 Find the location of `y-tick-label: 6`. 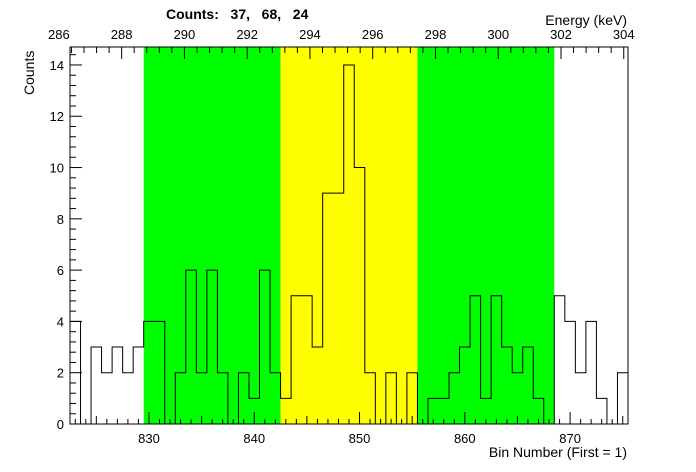

y-tick-label: 6 is located at coordinates (60, 270).